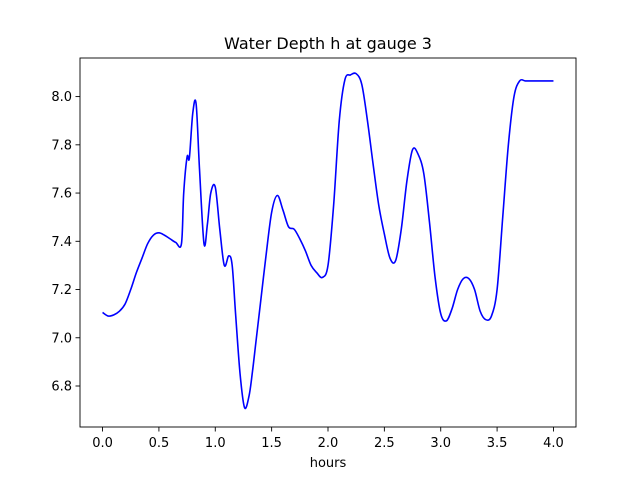  What do you see at coordinates (159, 443) in the screenshot?
I see `x-tick-label: 0.5` at bounding box center [159, 443].